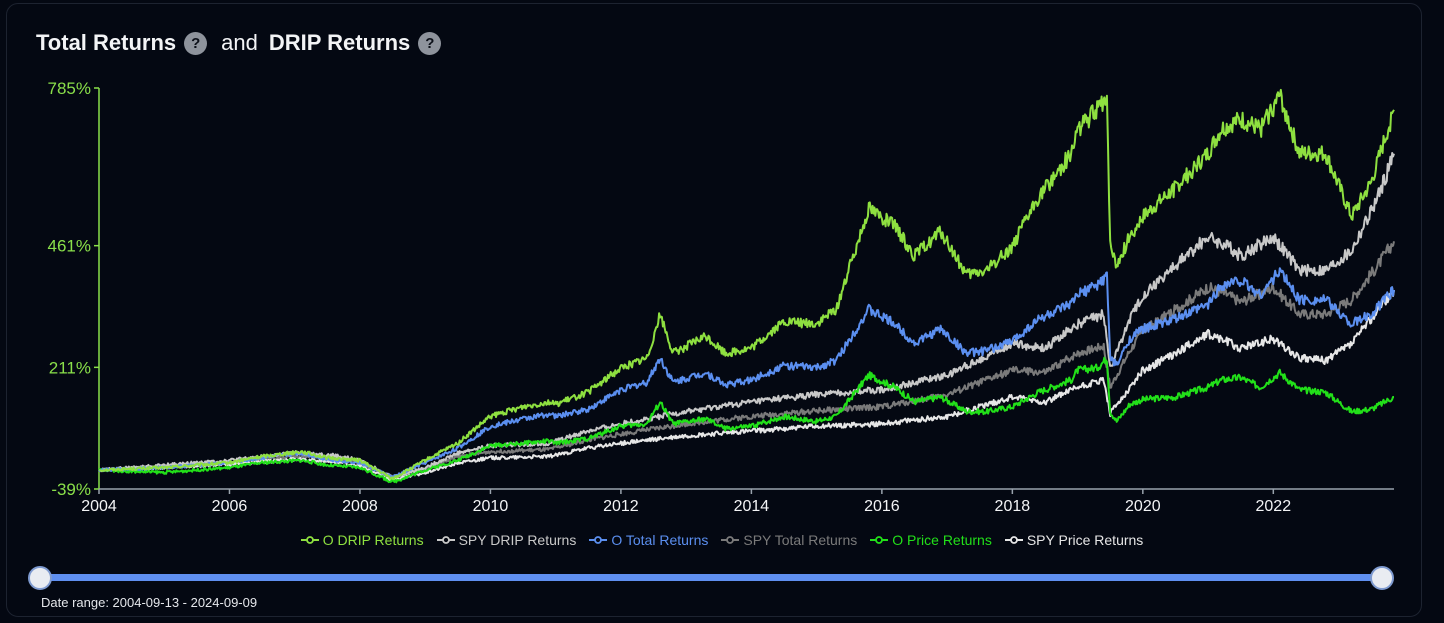  Describe the element at coordinates (711, 577) in the screenshot. I see `date-range-slider-track` at that location.